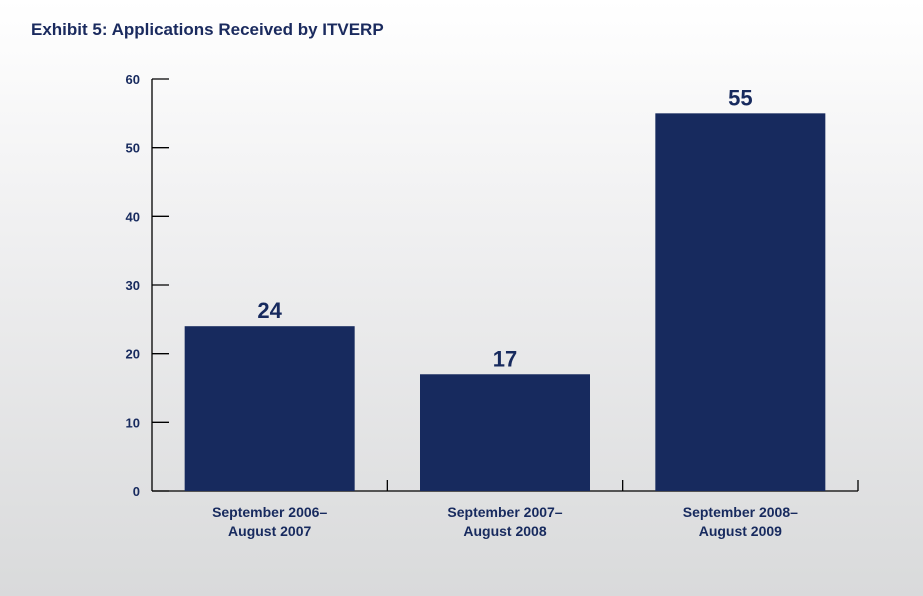  Describe the element at coordinates (740, 512) in the screenshot. I see `x-category-label: September 2008–` at that location.